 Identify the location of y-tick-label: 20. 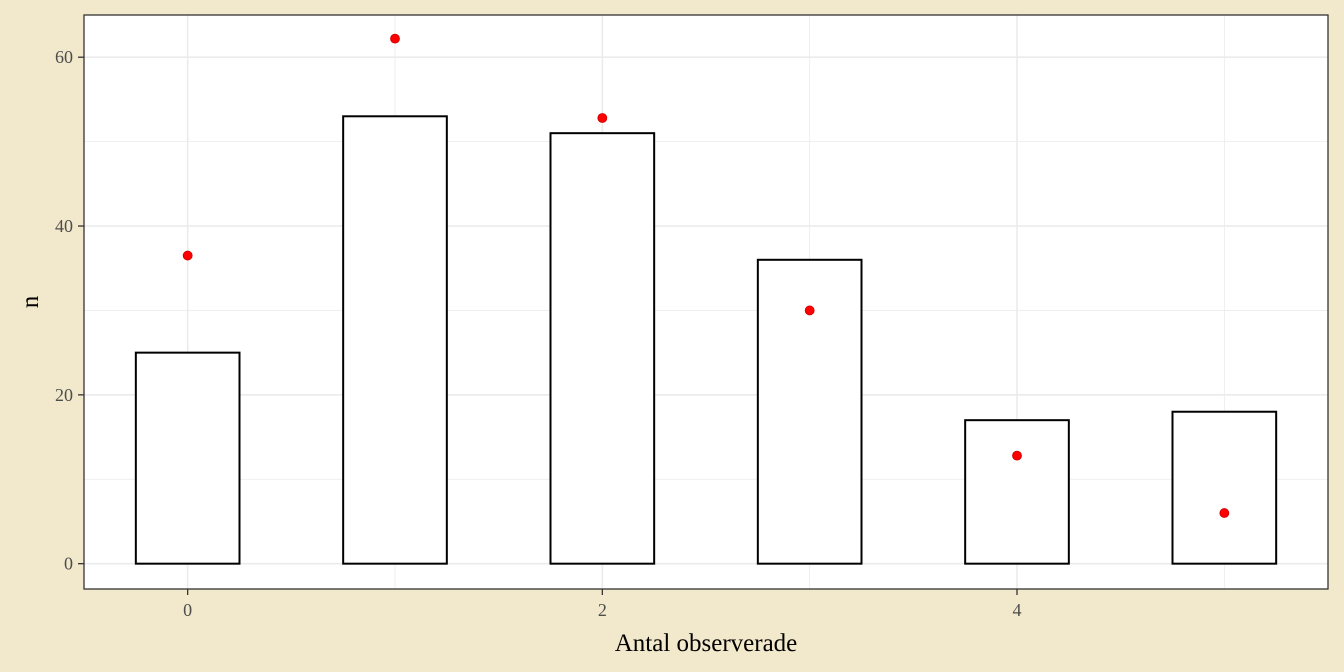
(64, 395).